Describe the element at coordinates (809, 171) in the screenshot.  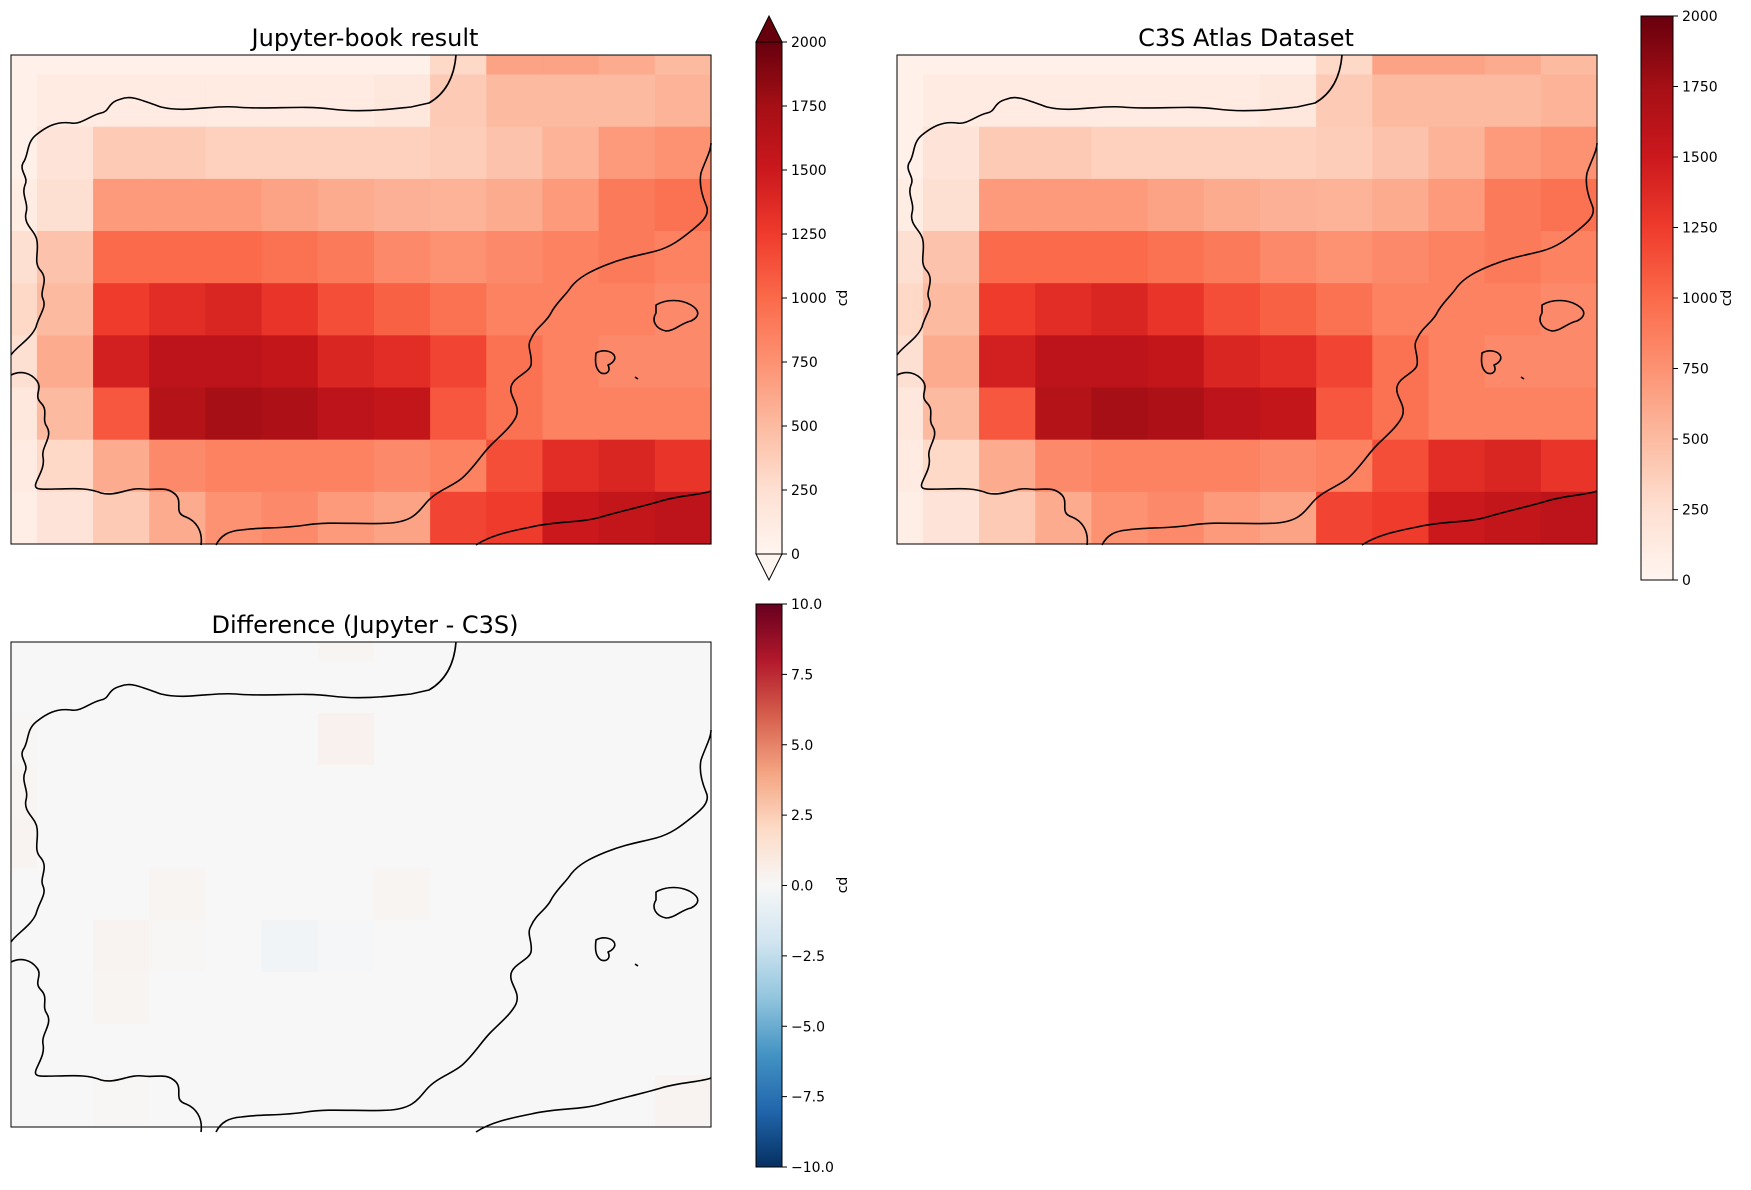
I see `colorbar-tick-label: 1500` at that location.